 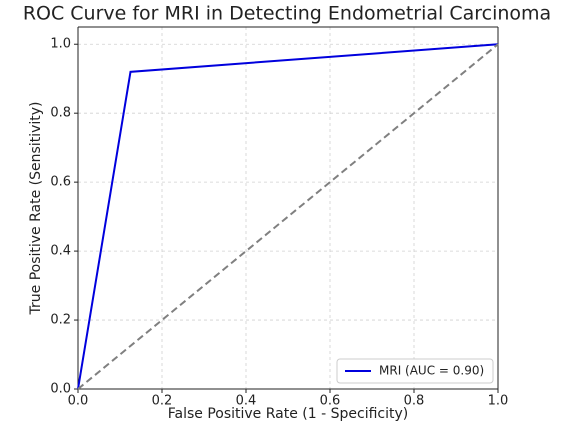 What do you see at coordinates (246, 401) in the screenshot?
I see `x-tick-label: 0.4` at bounding box center [246, 401].